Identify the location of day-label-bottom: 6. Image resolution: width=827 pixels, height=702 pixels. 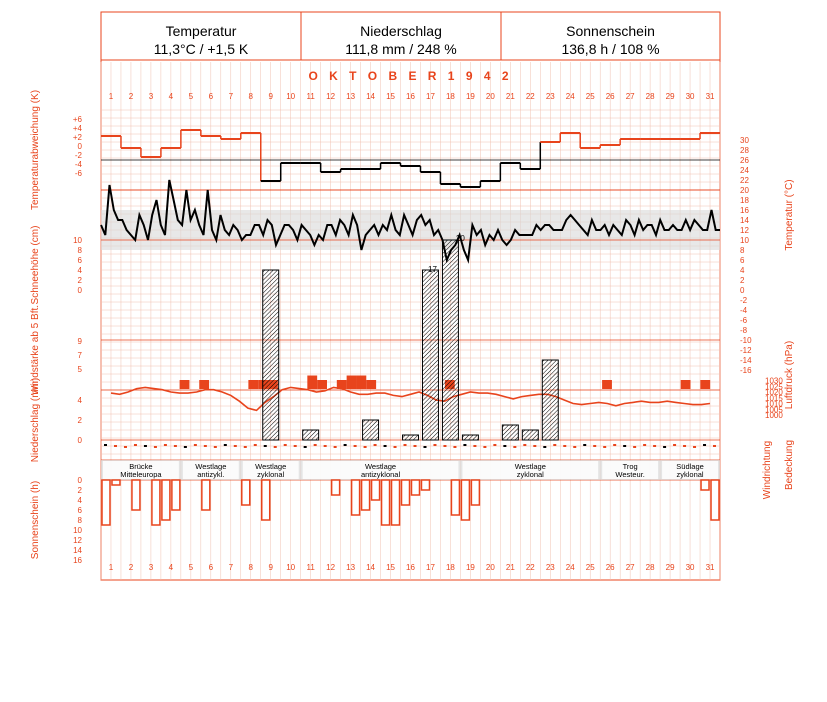
(211, 567).